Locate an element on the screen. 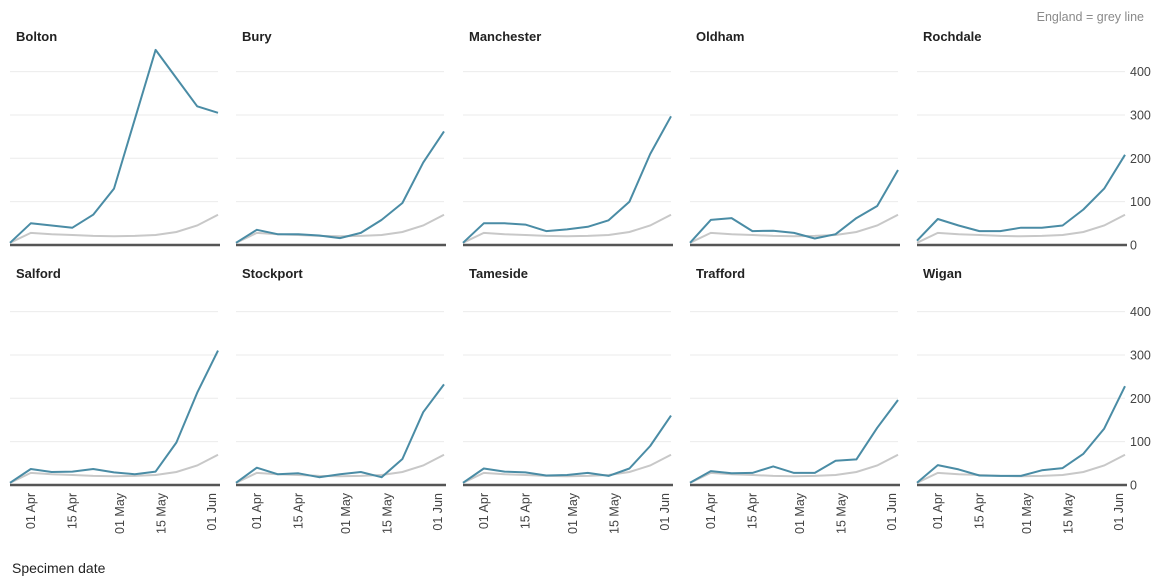 Image resolution: width=1174 pixels, height=581 pixels. panel-oldham: Oldham is located at coordinates (794, 138).